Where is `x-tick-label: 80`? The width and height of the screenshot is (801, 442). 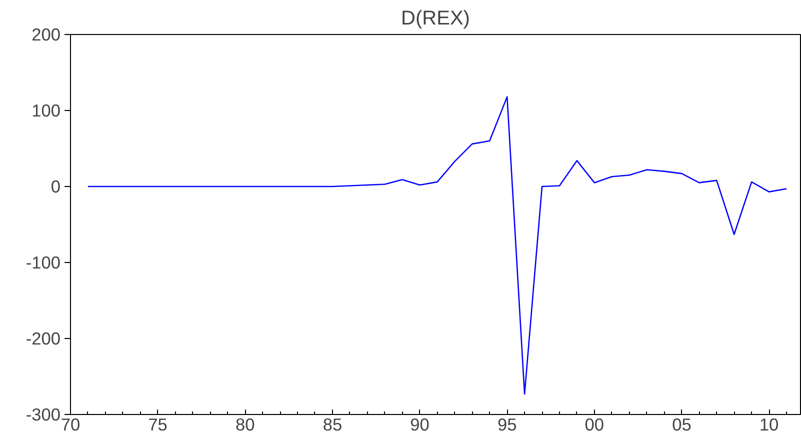
x-tick-label: 80 is located at coordinates (245, 424).